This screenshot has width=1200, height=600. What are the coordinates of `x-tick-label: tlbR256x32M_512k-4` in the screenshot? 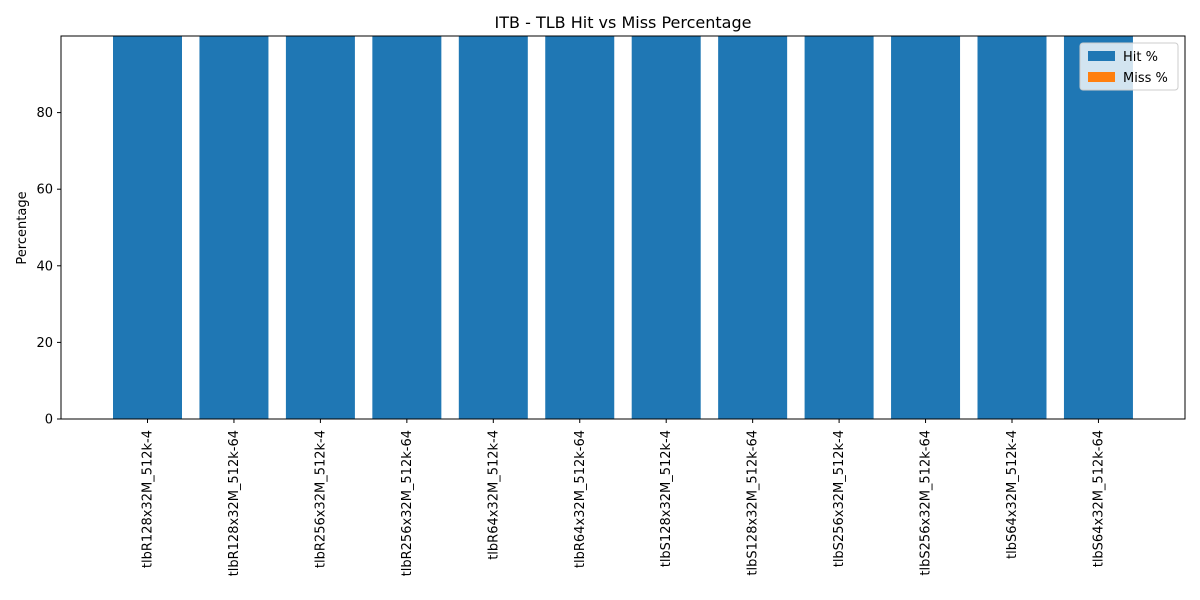 It's located at (320, 499).